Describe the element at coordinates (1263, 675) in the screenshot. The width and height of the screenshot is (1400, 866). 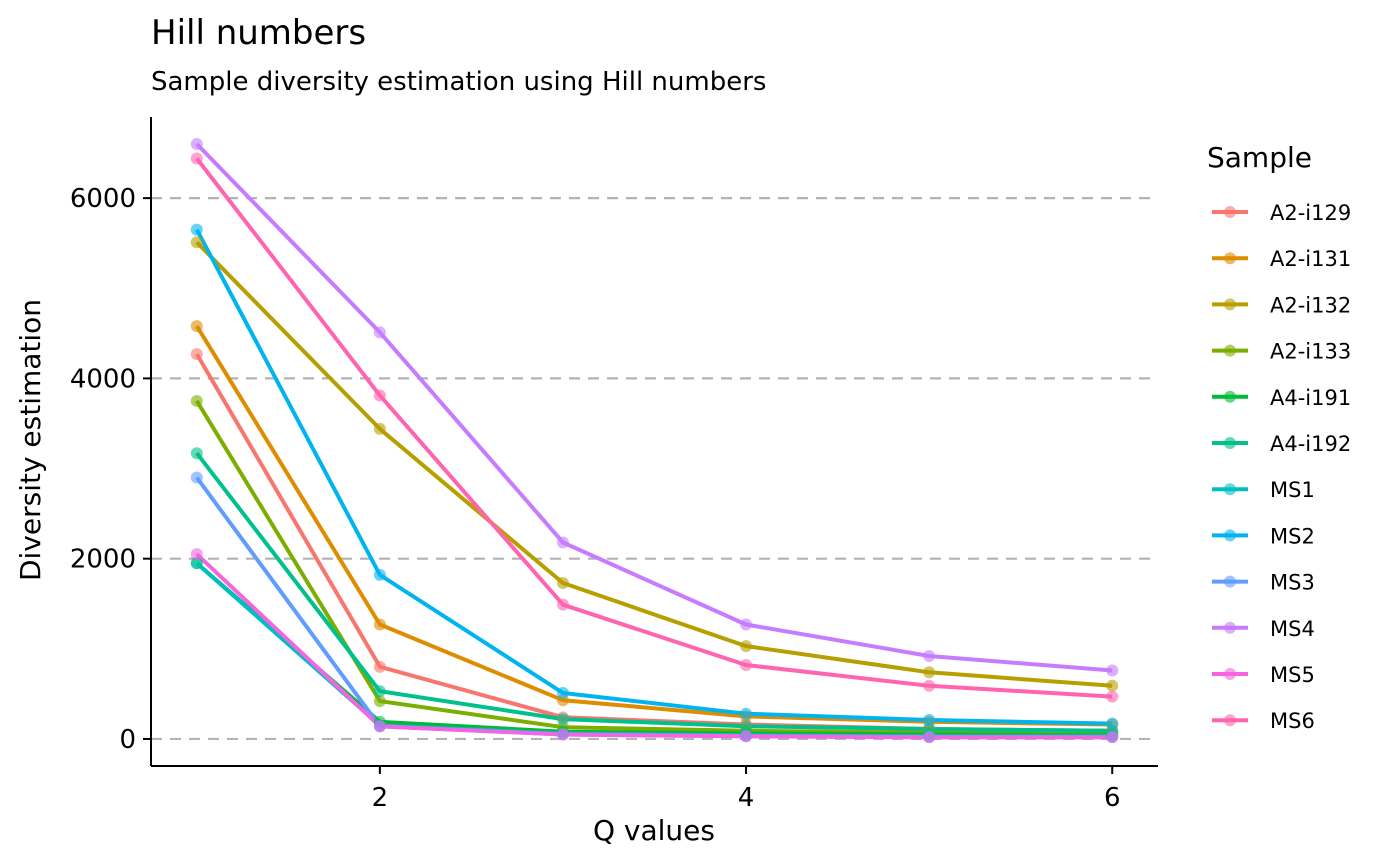
I see `legend-item-MS5: MS5` at that location.